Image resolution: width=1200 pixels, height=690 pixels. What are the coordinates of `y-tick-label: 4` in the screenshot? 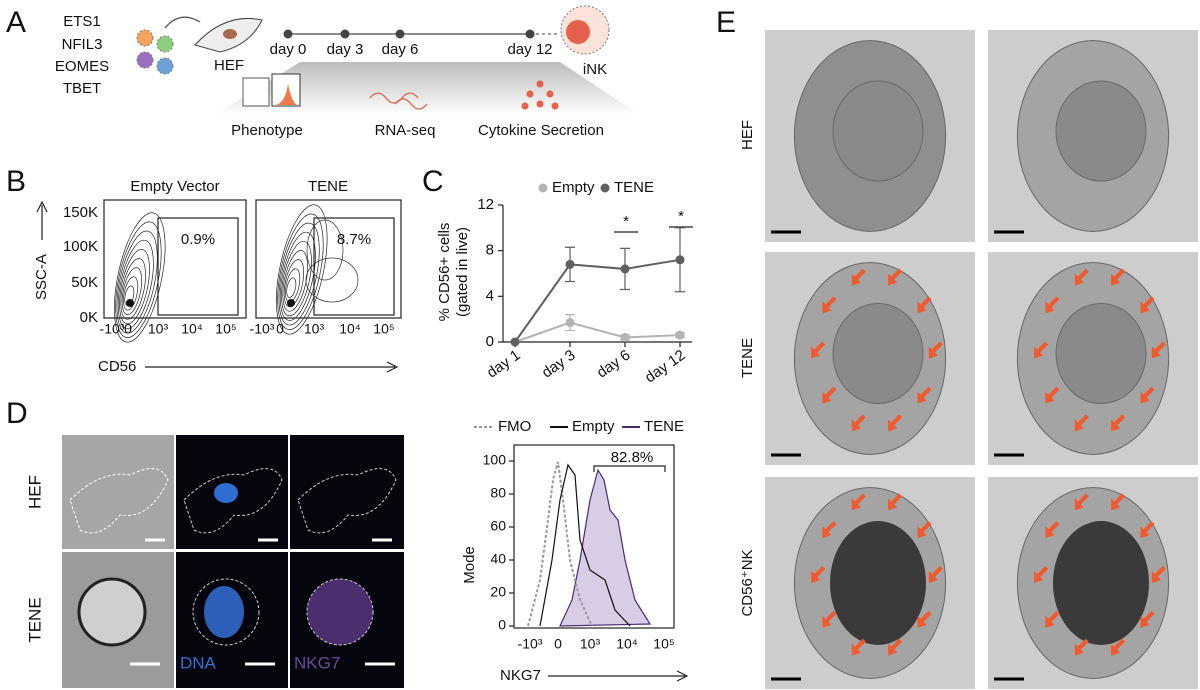 It's located at (490, 295).